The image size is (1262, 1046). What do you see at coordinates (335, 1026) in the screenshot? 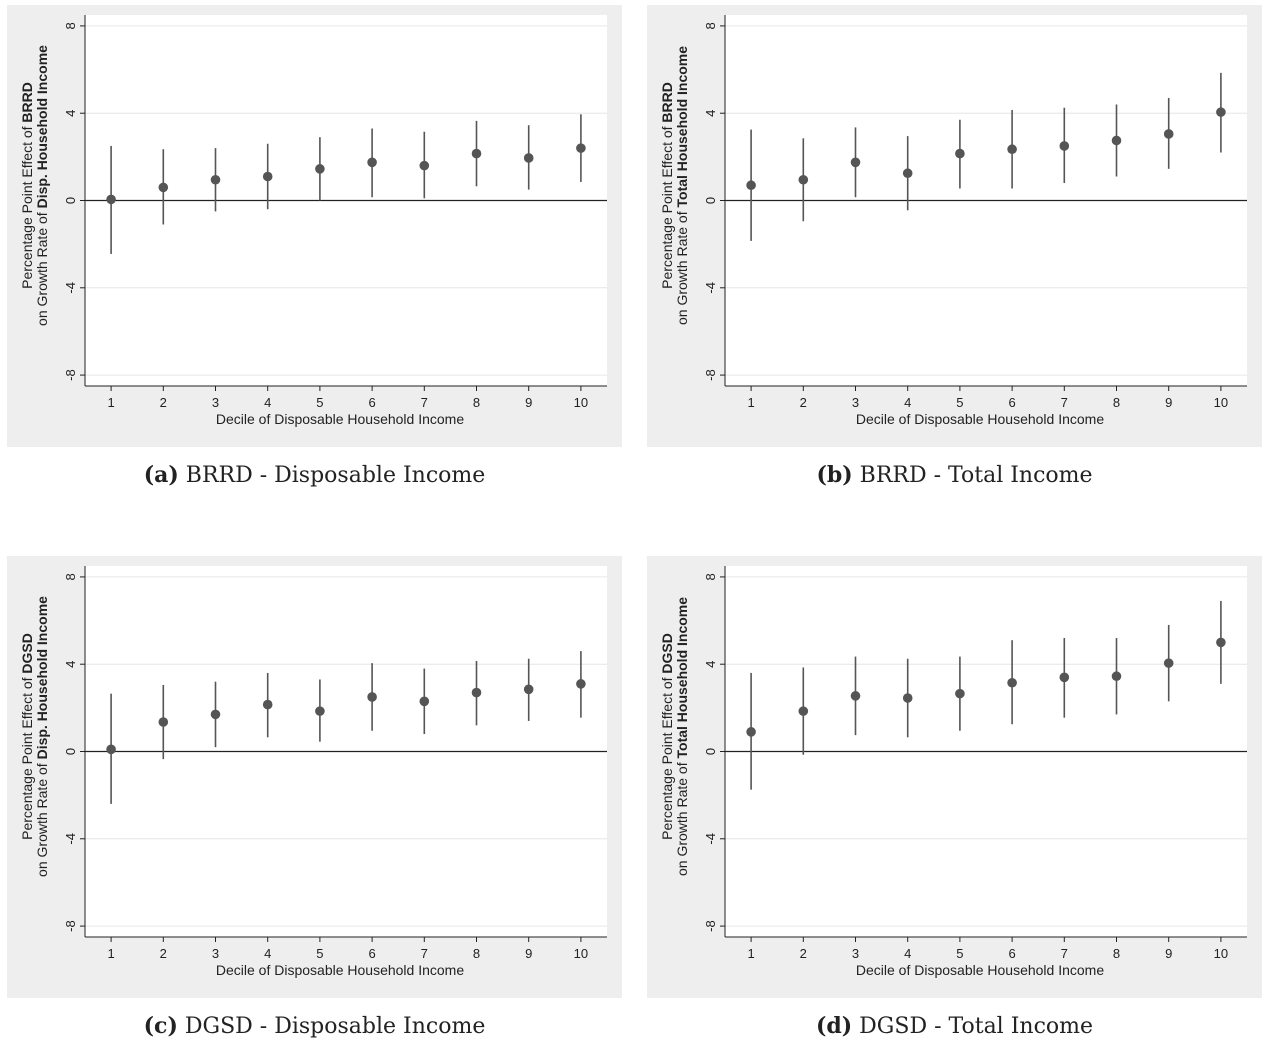
I see `caption-c-text: DGSD - Disposable Income` at bounding box center [335, 1026].